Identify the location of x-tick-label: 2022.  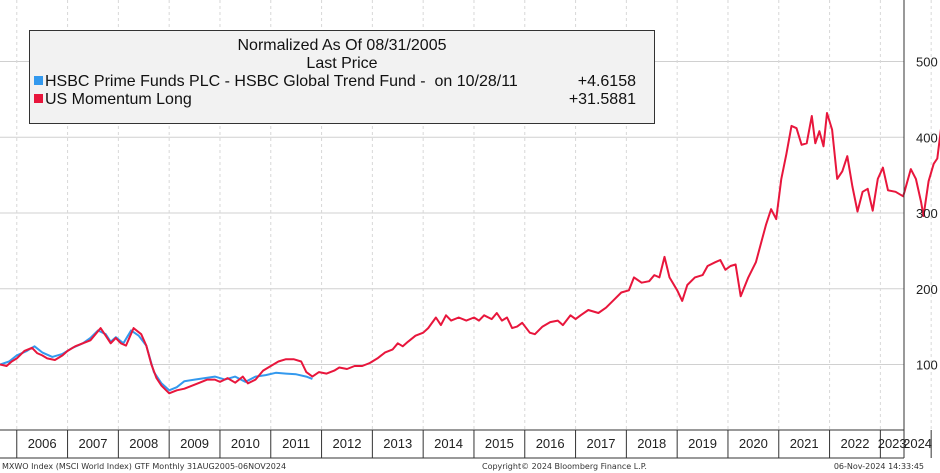
(855, 443).